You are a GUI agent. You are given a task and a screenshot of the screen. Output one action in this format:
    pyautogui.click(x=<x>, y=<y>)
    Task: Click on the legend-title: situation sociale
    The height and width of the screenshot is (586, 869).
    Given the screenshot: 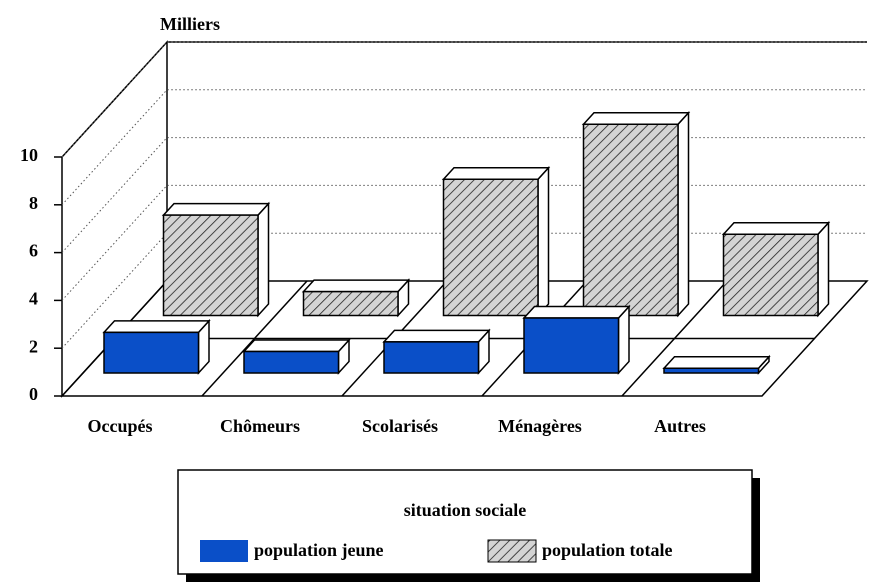 What is the action you would take?
    pyautogui.click(x=465, y=510)
    